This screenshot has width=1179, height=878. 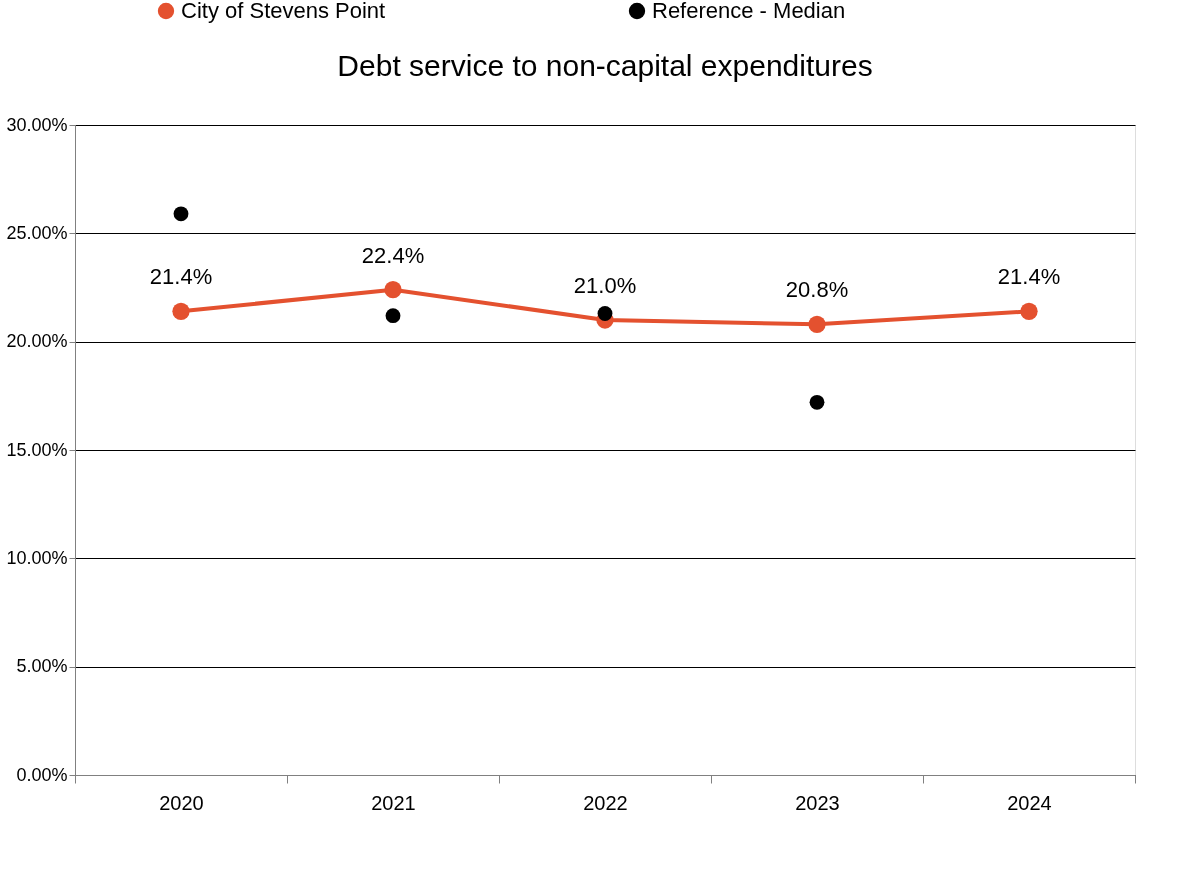 I want to click on legend-label: Reference - Median, so click(x=749, y=11).